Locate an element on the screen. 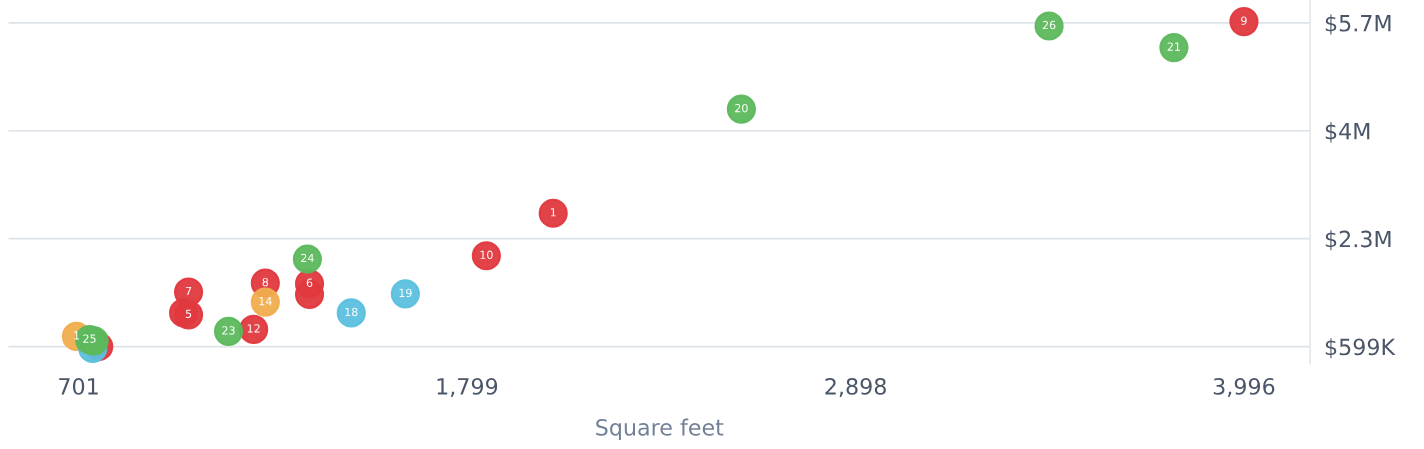  annotation: 5 is located at coordinates (188, 314).